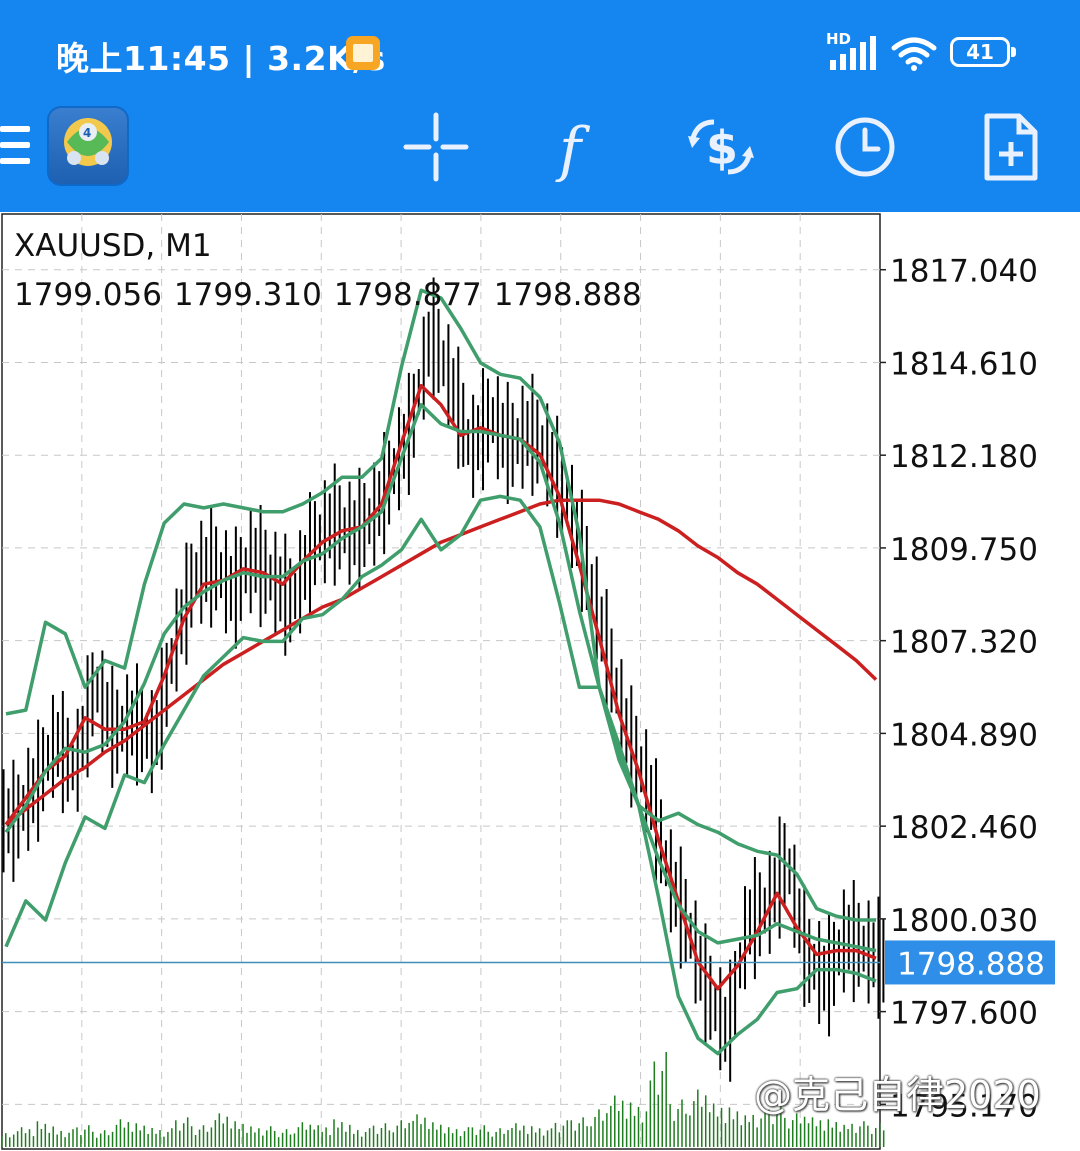 Image resolution: width=1080 pixels, height=1151 pixels. I want to click on new-order-icon, so click(1010, 147).